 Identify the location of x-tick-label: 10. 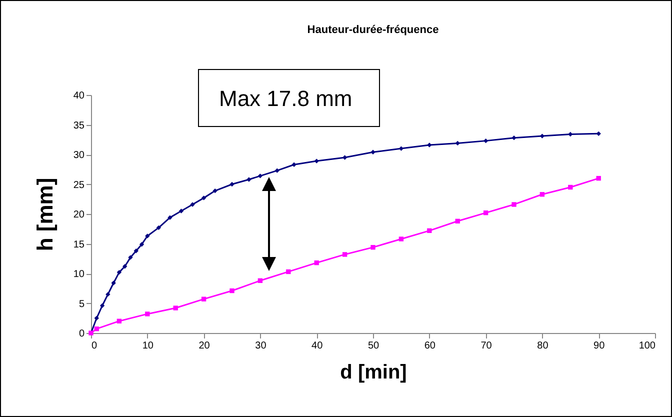
(148, 346).